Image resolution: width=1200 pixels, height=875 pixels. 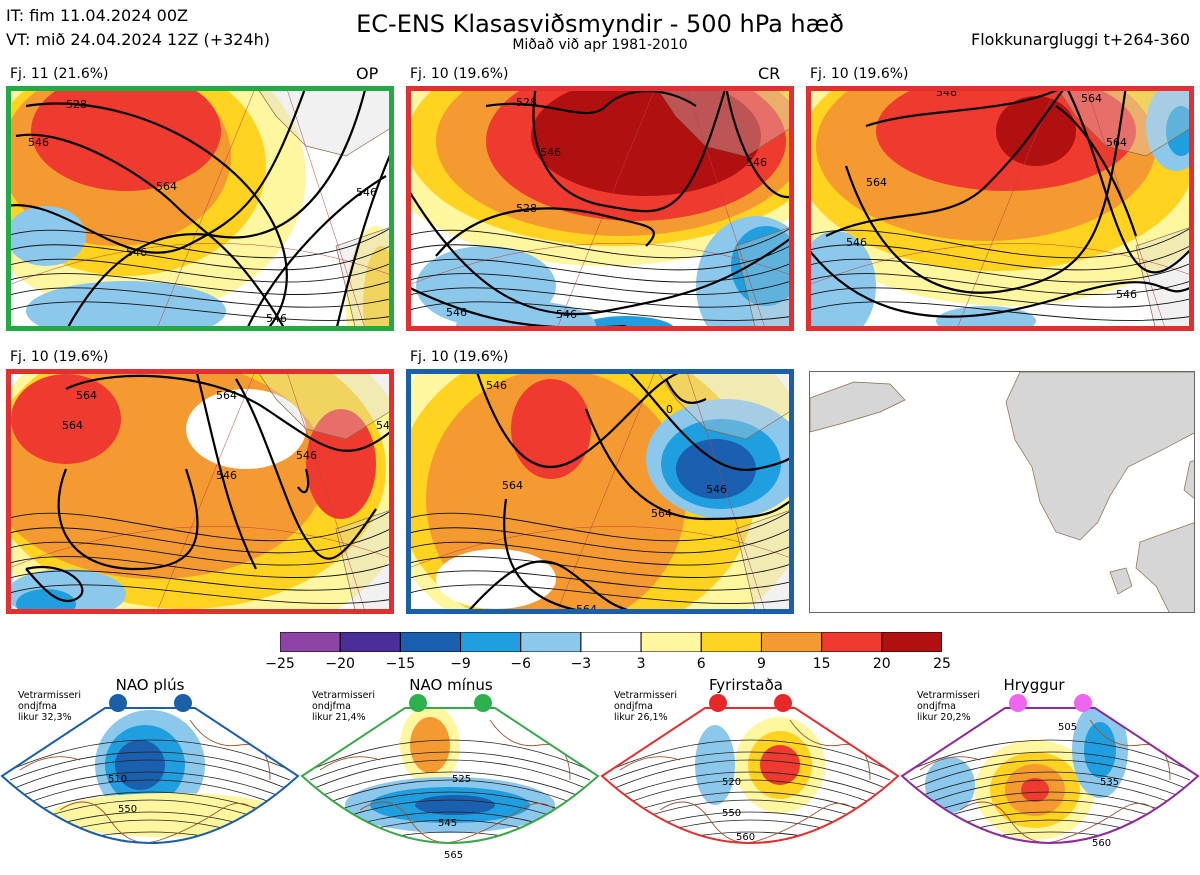 I want to click on contour-label-3: 564, so click(x=661, y=513).